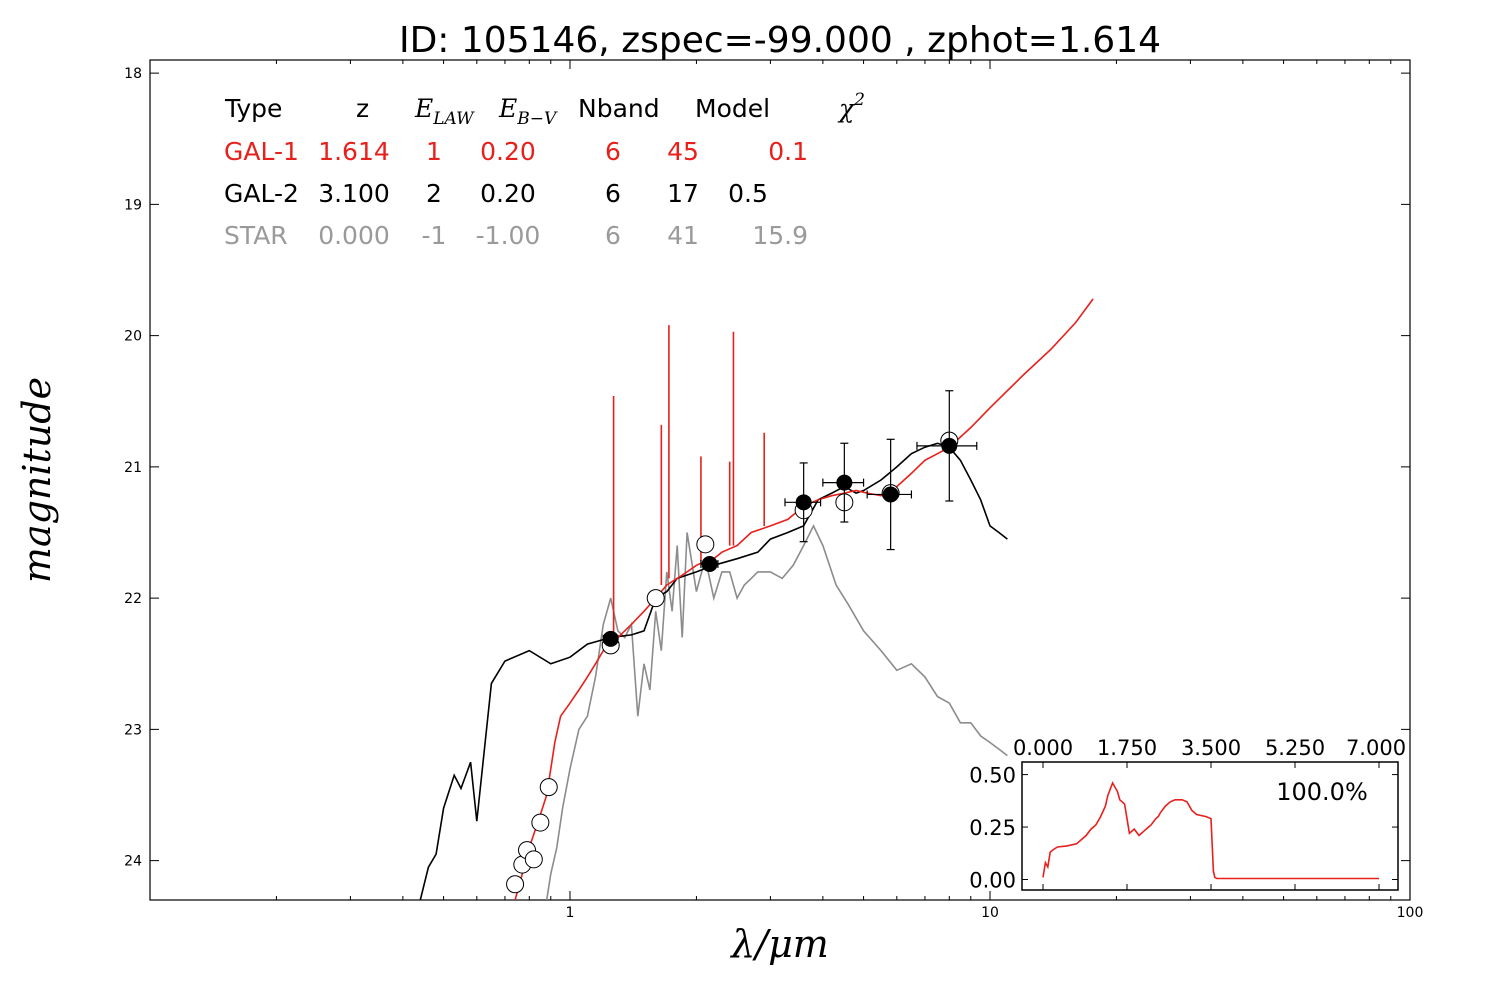  I want to click on inset-annotation: 100.0%, so click(1322, 792).